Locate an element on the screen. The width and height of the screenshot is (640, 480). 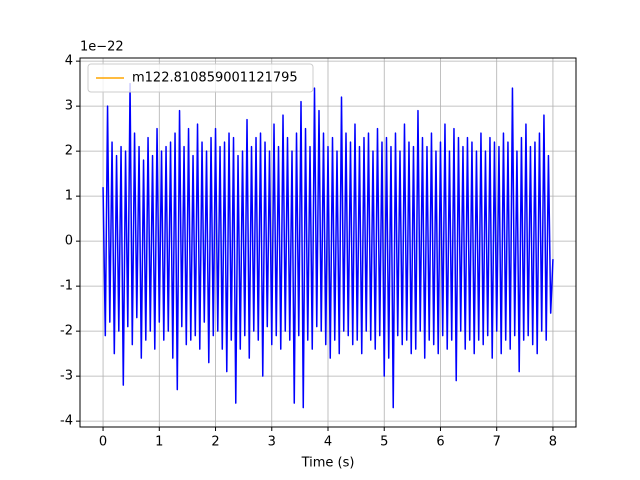
y-tick-label: 3 is located at coordinates (69, 106).